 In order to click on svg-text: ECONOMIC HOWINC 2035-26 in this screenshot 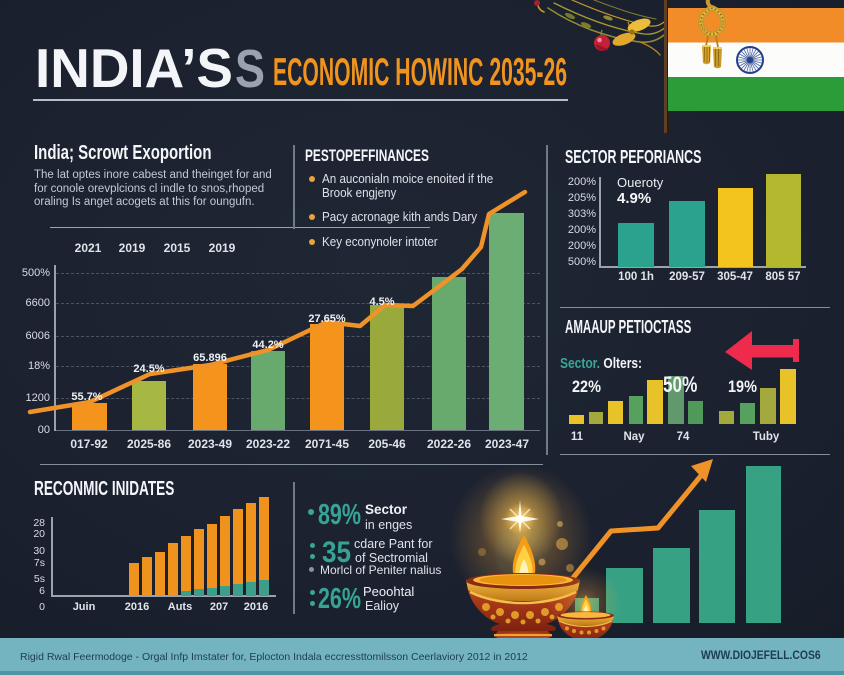, I will do `click(420, 72)`.